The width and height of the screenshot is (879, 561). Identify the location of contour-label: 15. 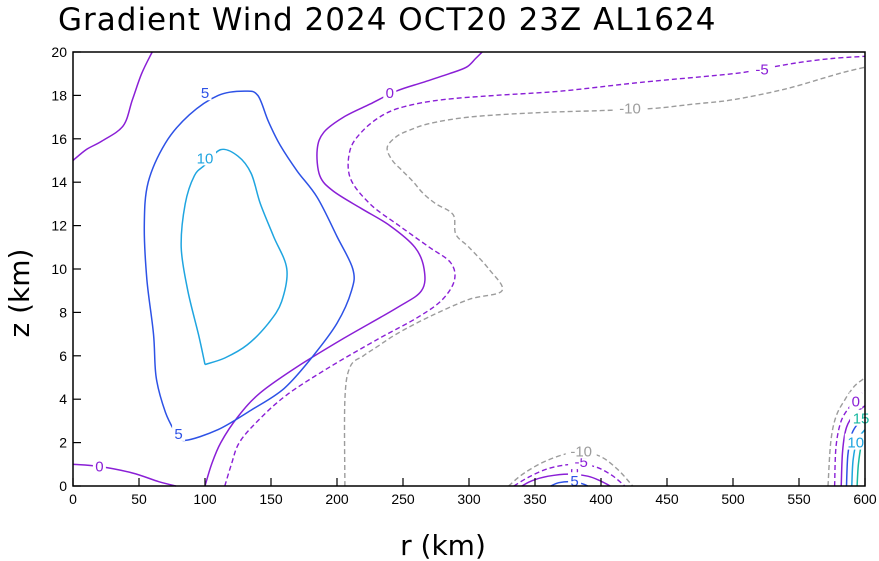
(861, 419).